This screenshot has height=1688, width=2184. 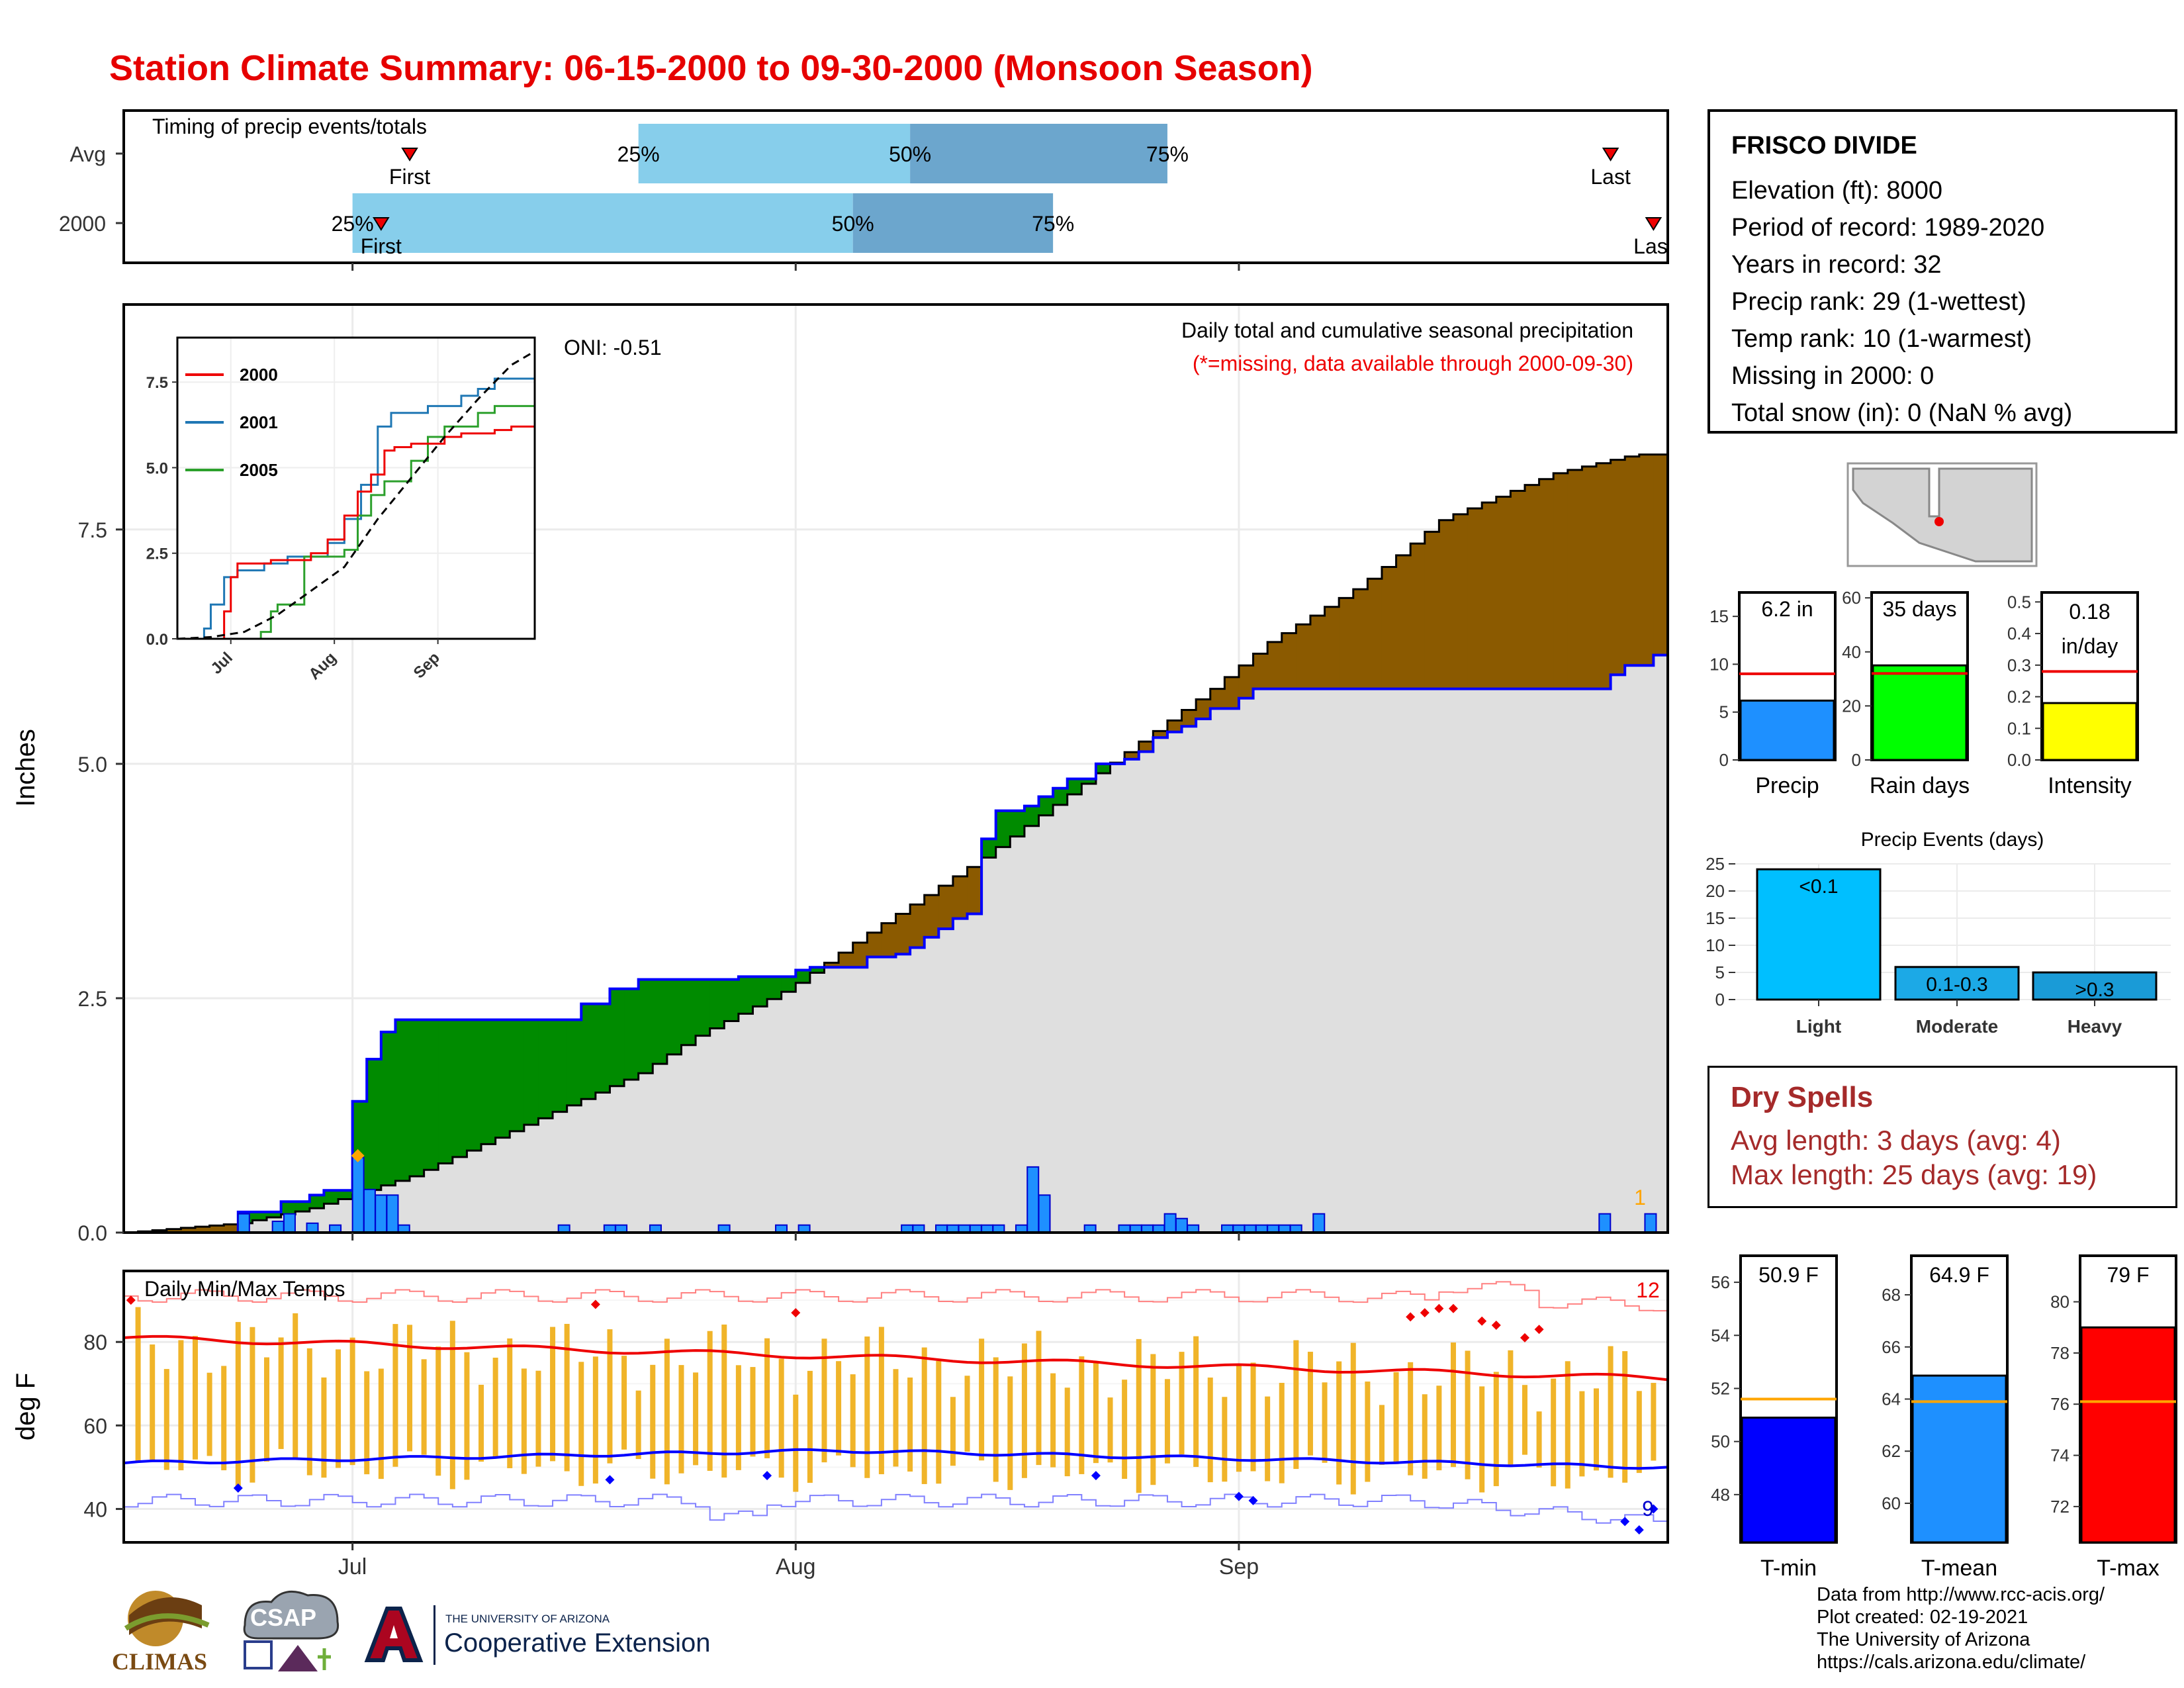 I want to click on oni-label: ONI: -0.51, so click(x=613, y=347).